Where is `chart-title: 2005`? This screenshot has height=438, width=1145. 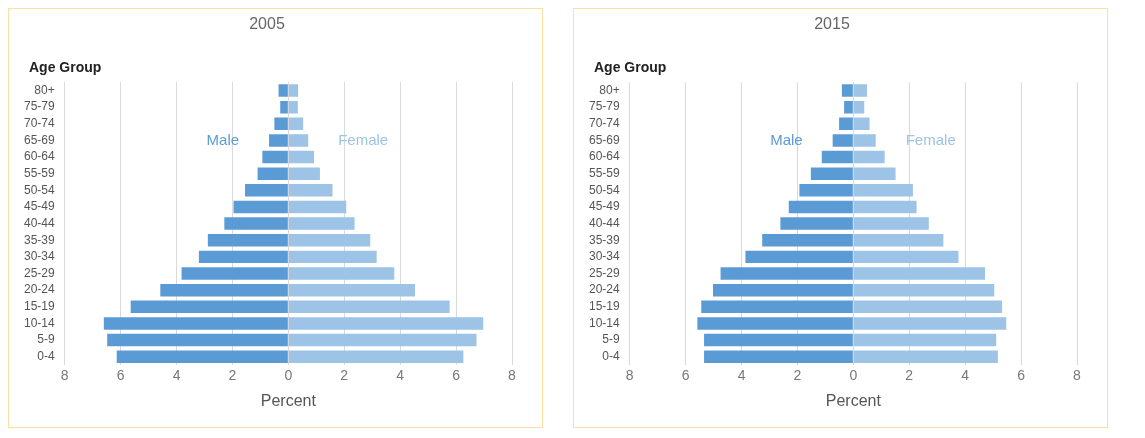
chart-title: 2005 is located at coordinates (267, 24).